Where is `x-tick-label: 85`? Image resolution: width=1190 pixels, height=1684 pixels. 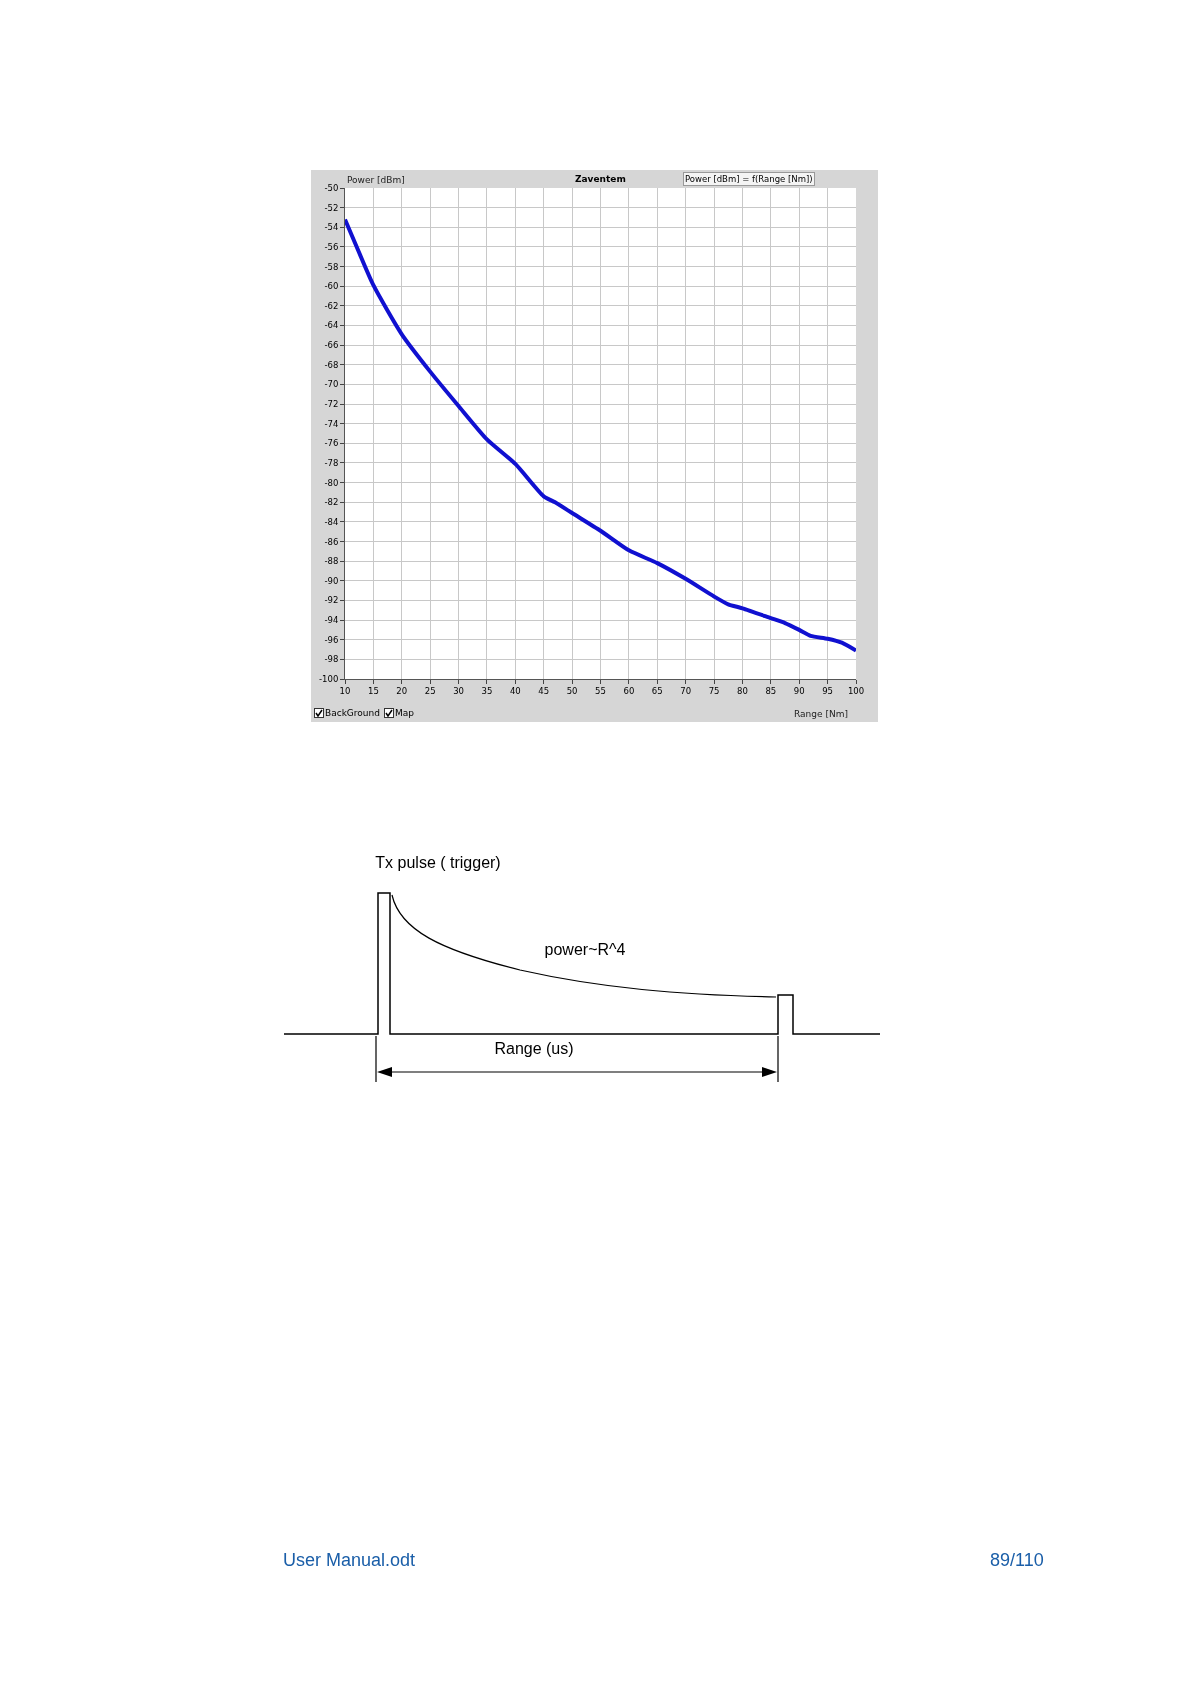 x-tick-label: 85 is located at coordinates (771, 691).